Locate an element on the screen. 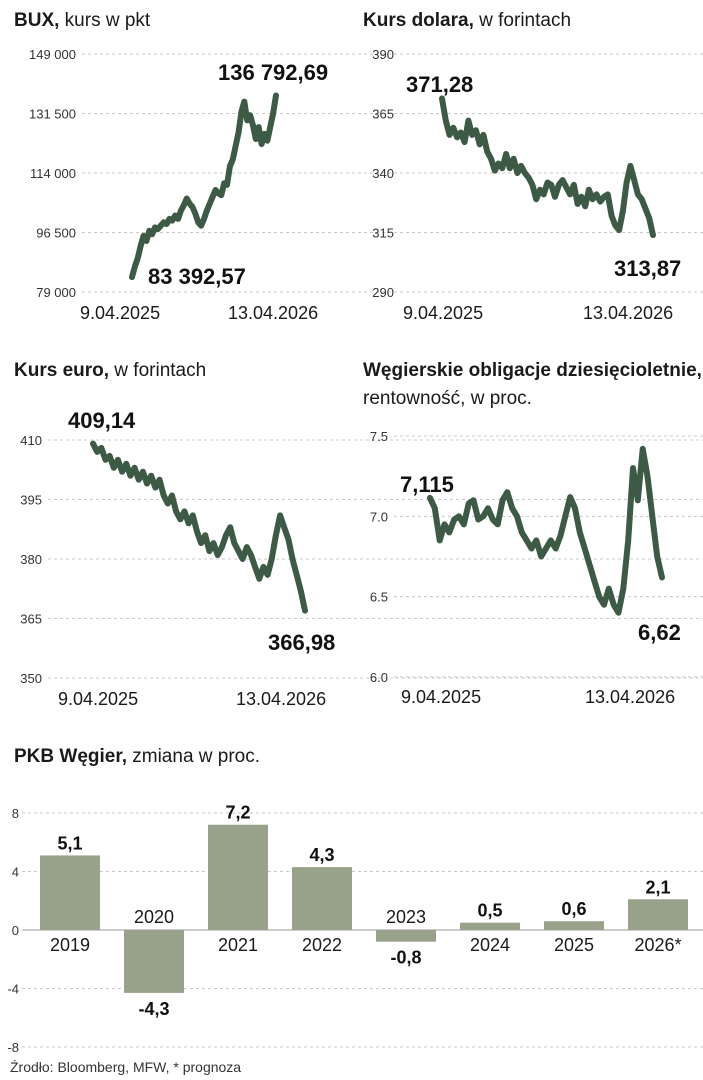 The image size is (703, 1080). y-tick-label: -4 is located at coordinates (13, 989).